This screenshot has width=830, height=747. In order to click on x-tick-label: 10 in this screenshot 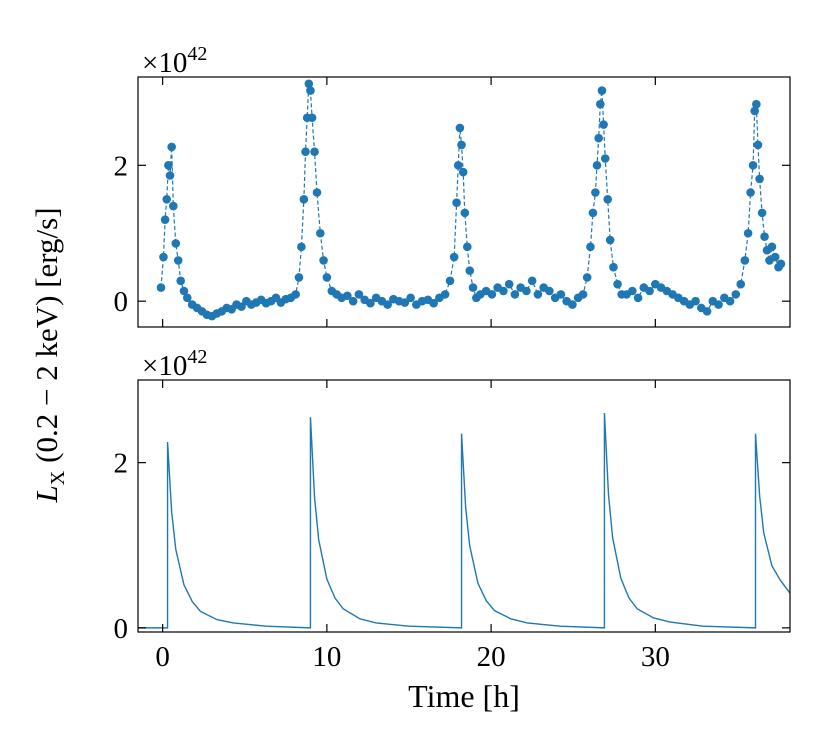, I will do `click(326, 657)`.